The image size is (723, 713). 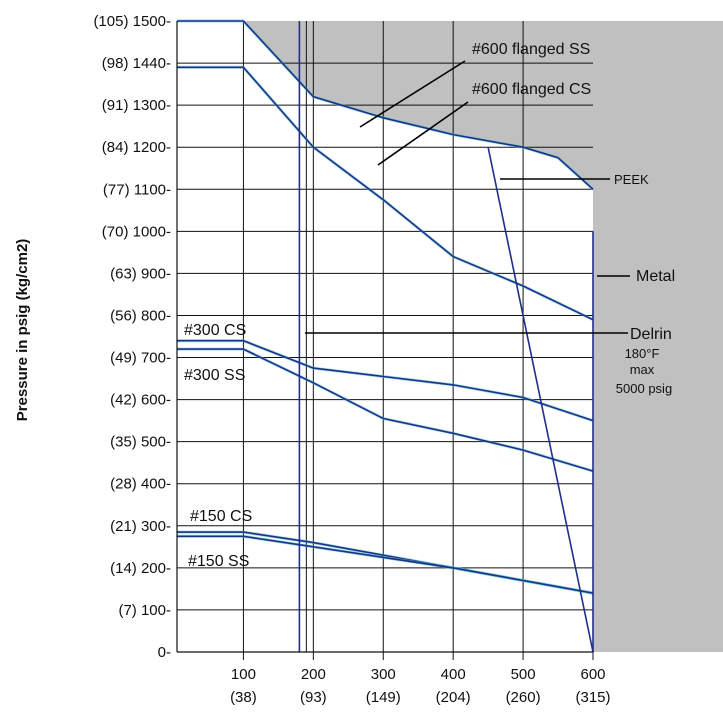 I want to click on delrin-pressure-note: 5000 psig, so click(x=644, y=388).